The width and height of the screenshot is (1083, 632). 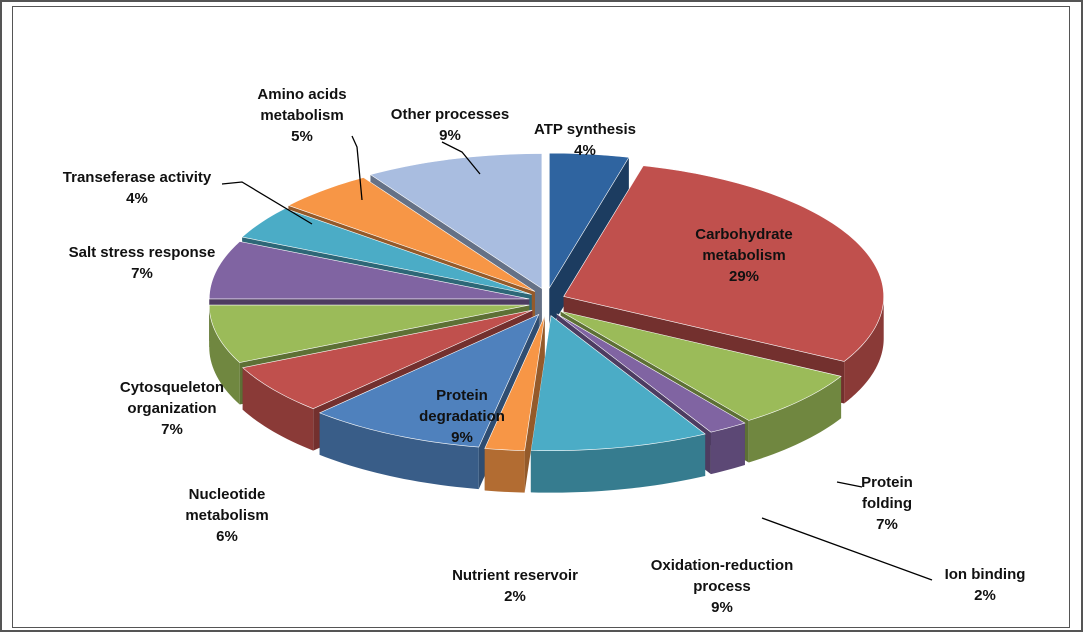 I want to click on slice-label: ATP synthesis 4%, so click(x=585, y=140).